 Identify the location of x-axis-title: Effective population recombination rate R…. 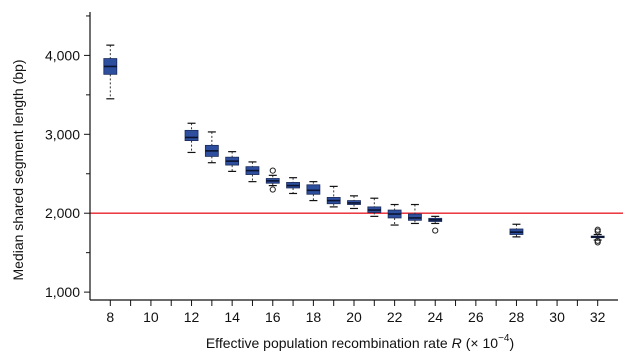
(360, 342).